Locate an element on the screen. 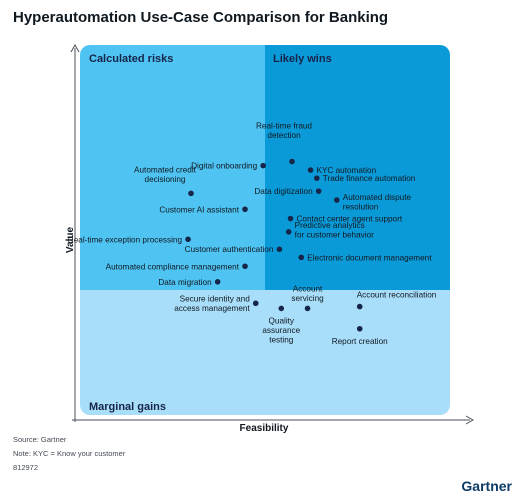 This screenshot has height=500, width=525. label-contact-center-agent-support: Contact center agent support is located at coordinates (350, 219).